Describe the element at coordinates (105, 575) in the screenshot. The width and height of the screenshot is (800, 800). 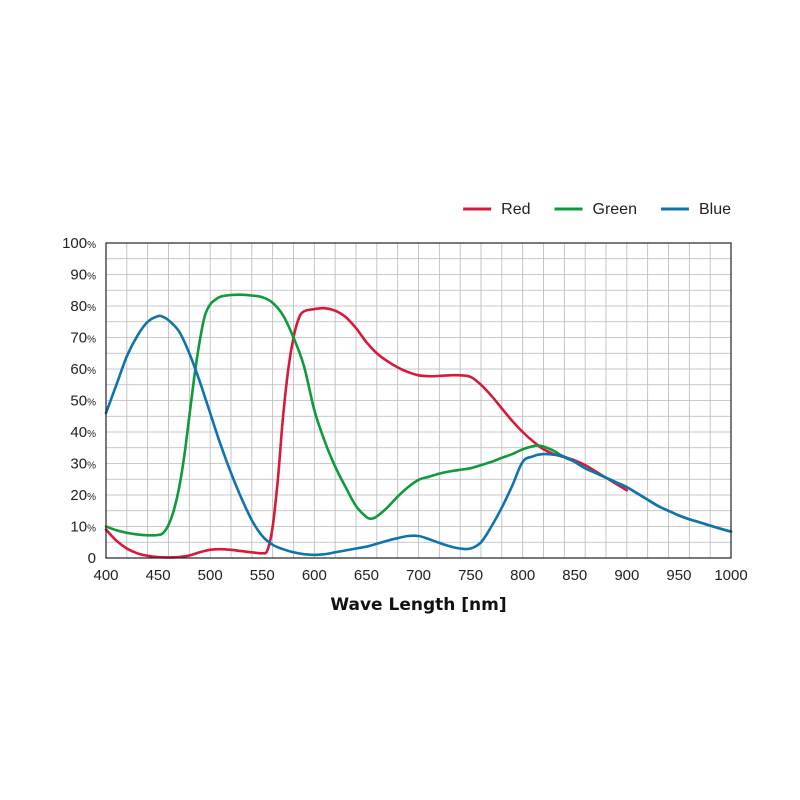
I see `x-tick-label: 400` at that location.